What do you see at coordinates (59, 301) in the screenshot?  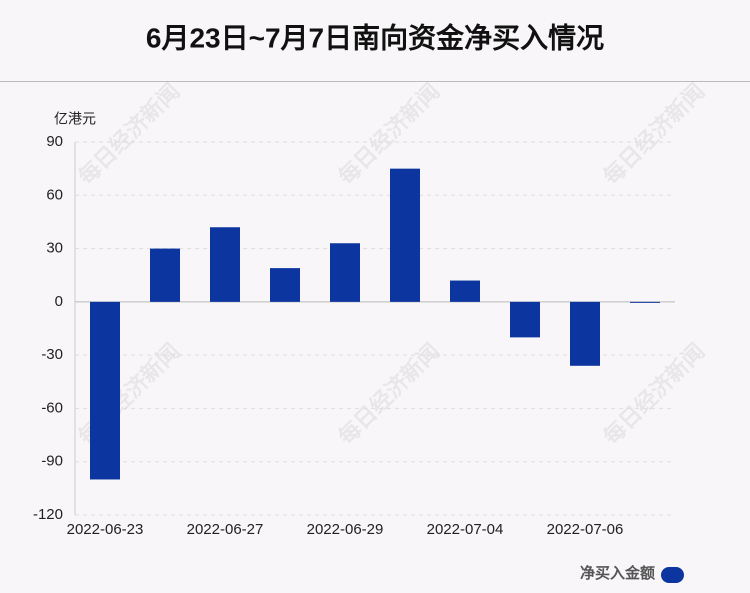 I see `y-tick-label: 0` at bounding box center [59, 301].